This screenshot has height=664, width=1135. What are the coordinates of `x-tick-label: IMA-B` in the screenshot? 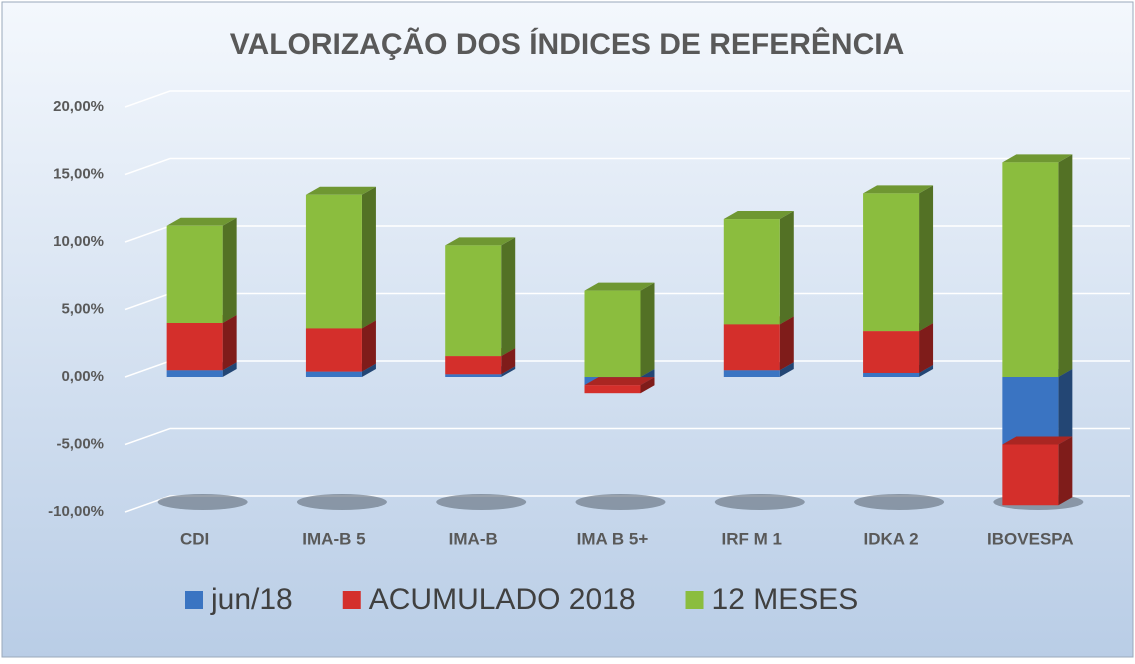 It's located at (473, 538).